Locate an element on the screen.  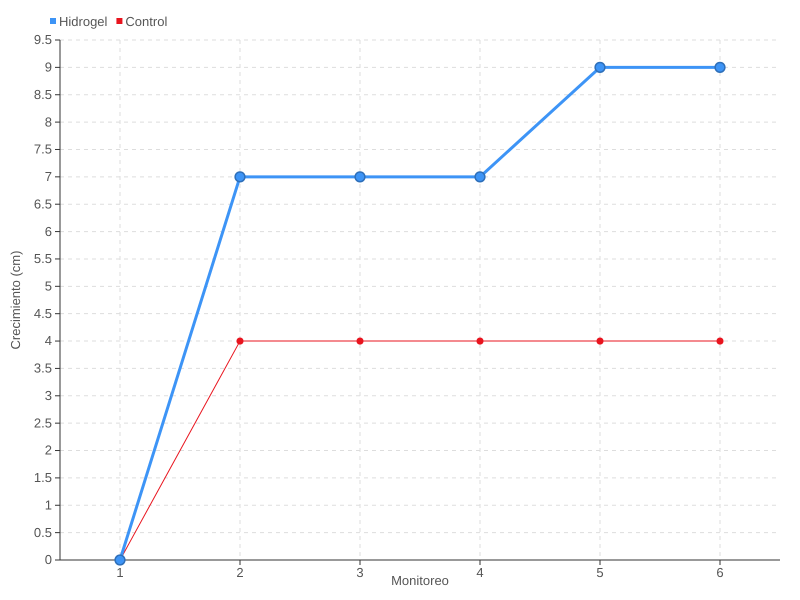
y-tick-label: 6.5 is located at coordinates (43, 204).